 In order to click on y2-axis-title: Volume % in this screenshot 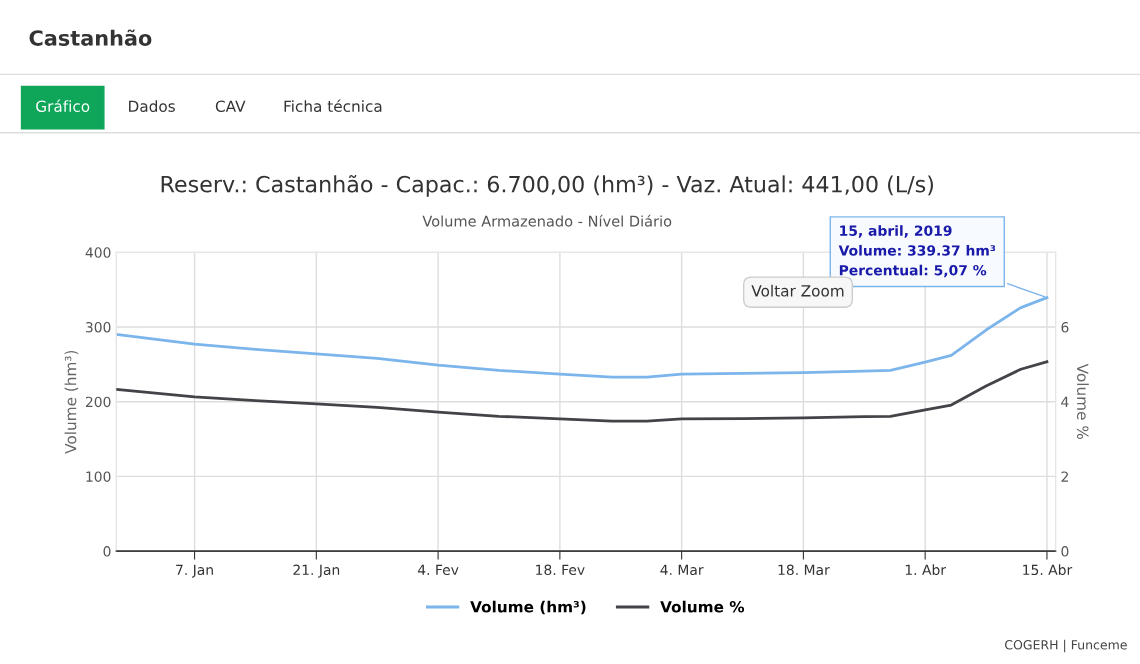, I will do `click(1082, 401)`.